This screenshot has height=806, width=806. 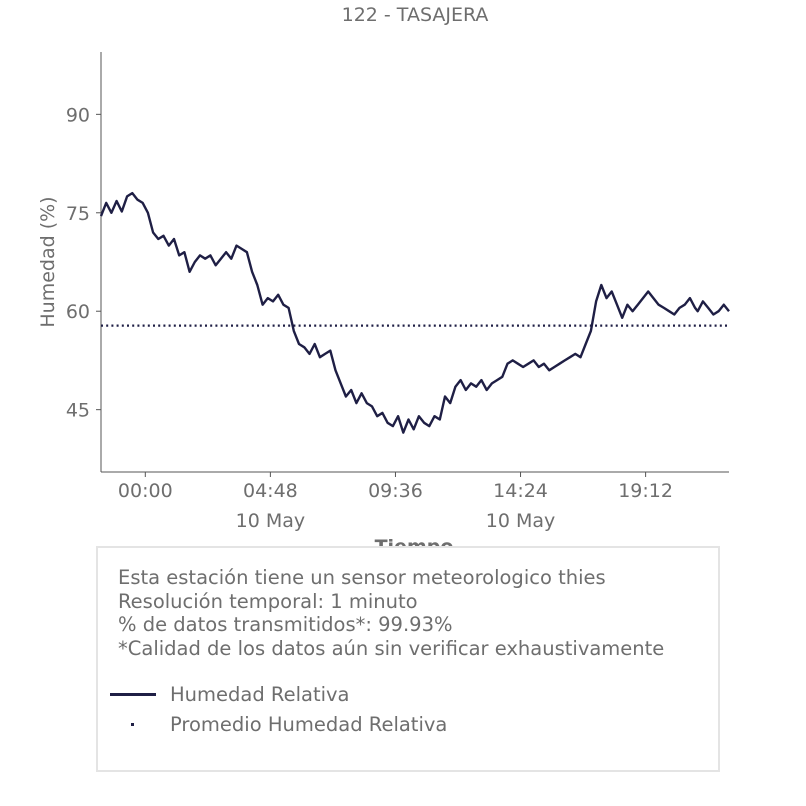 I want to click on legend-label-humidity: Humedad Relativa, so click(x=260, y=694).